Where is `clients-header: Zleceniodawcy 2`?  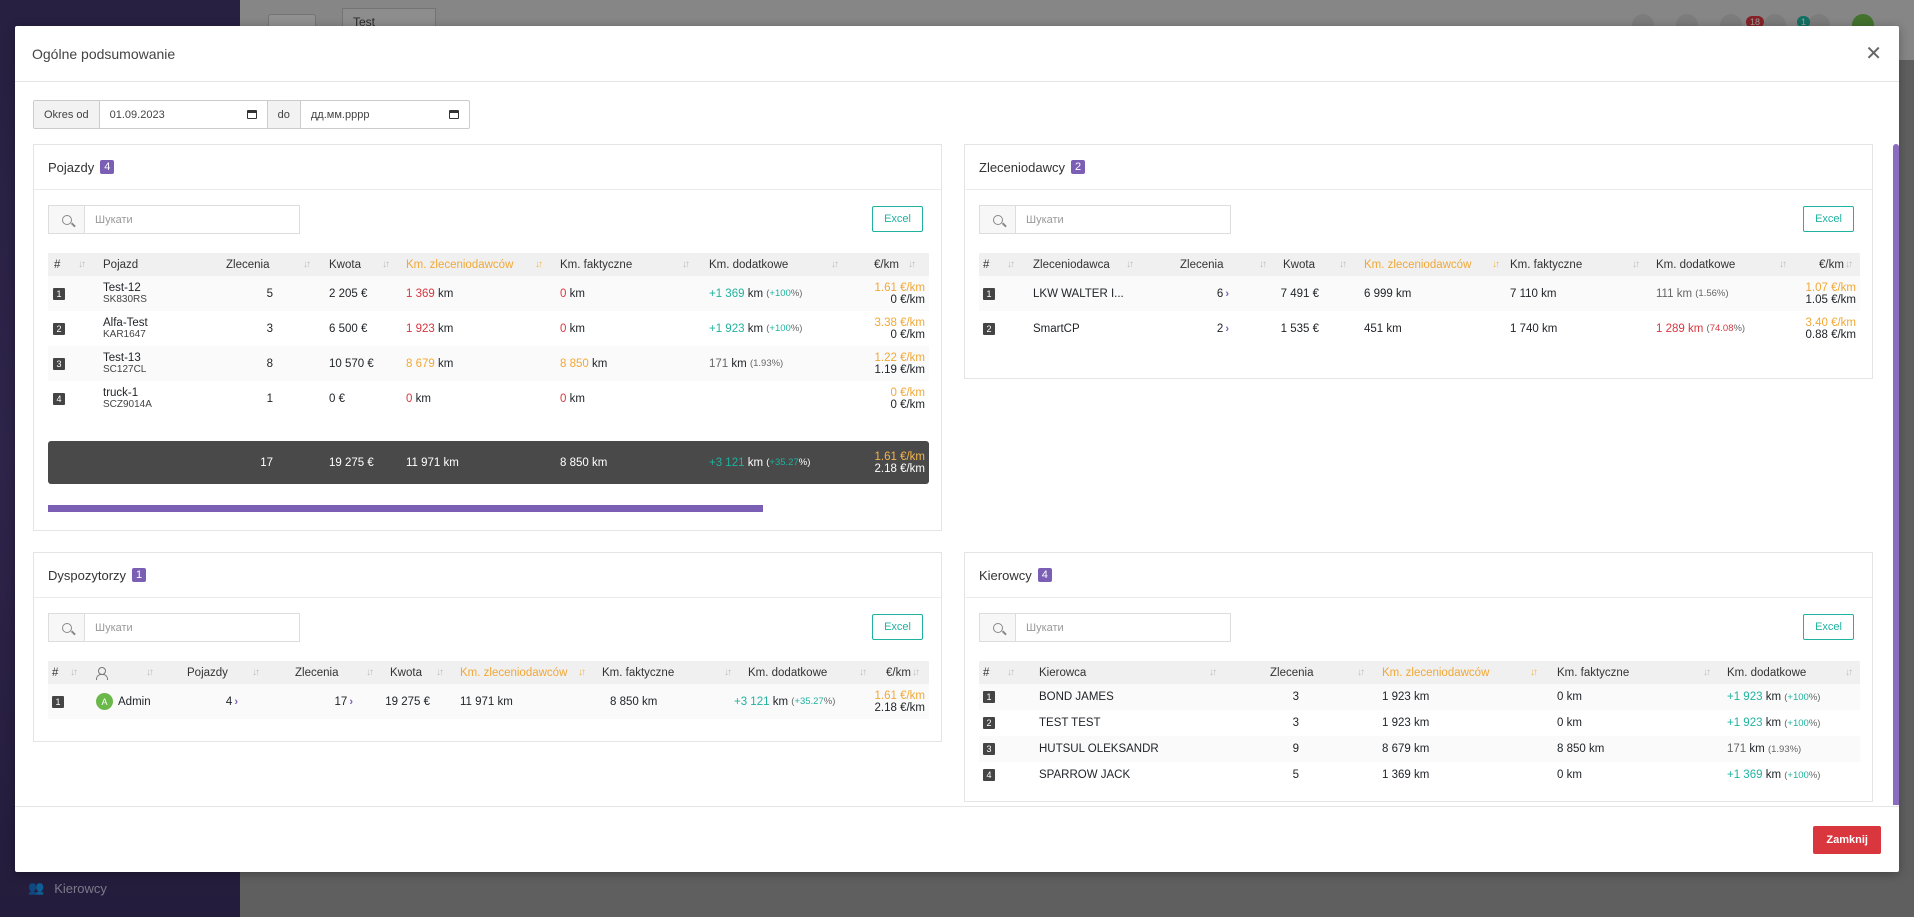
clients-header: Zleceniodawcy 2 is located at coordinates (1418, 167).